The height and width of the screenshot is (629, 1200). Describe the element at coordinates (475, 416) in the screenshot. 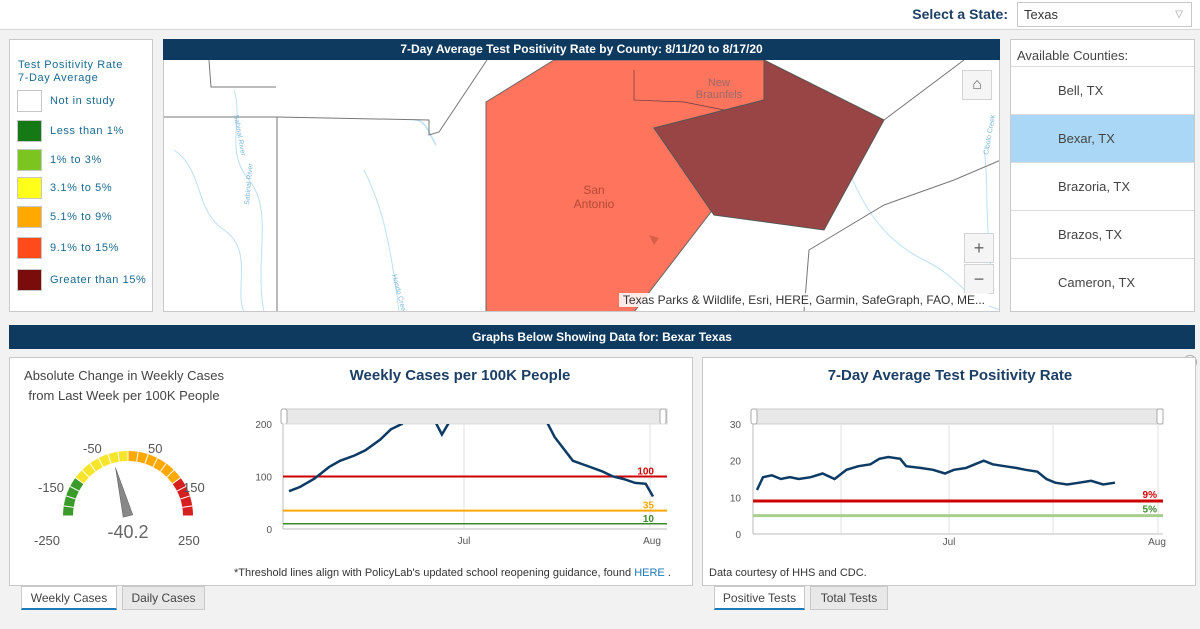

I see `weekly-chart-range-slider` at that location.